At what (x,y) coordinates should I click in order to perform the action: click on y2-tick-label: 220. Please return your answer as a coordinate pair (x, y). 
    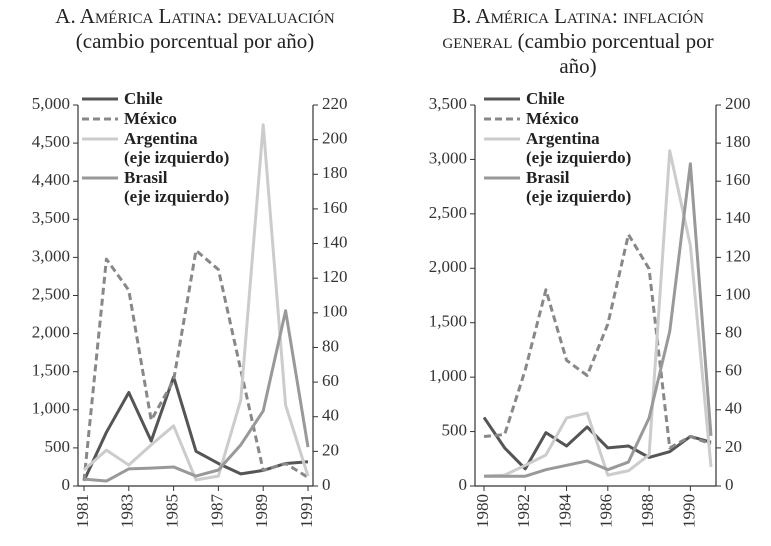
    Looking at the image, I should click on (335, 103).